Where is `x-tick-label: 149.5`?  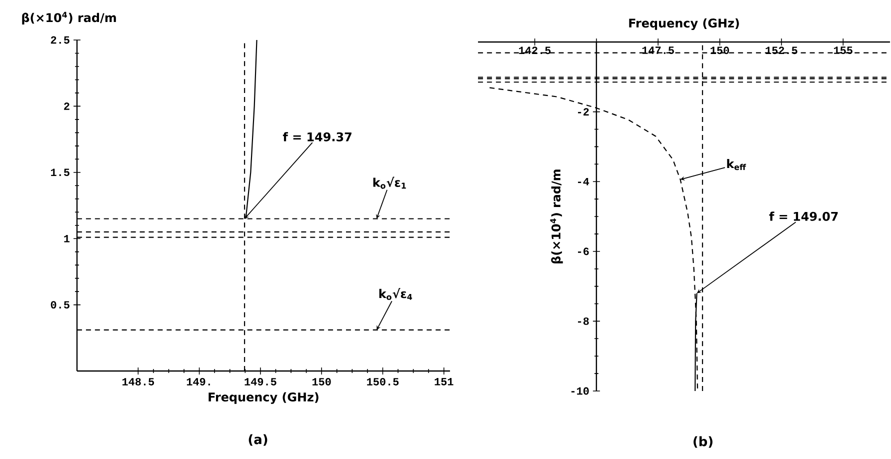
x-tick-label: 149.5 is located at coordinates (260, 382).